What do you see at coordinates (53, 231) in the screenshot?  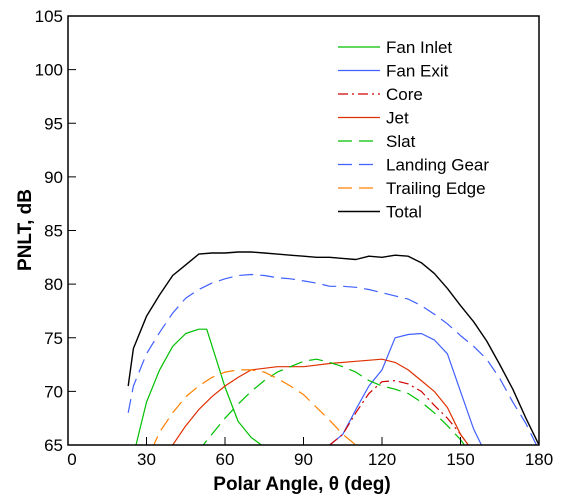 I see `y-tick-label: 85` at bounding box center [53, 231].